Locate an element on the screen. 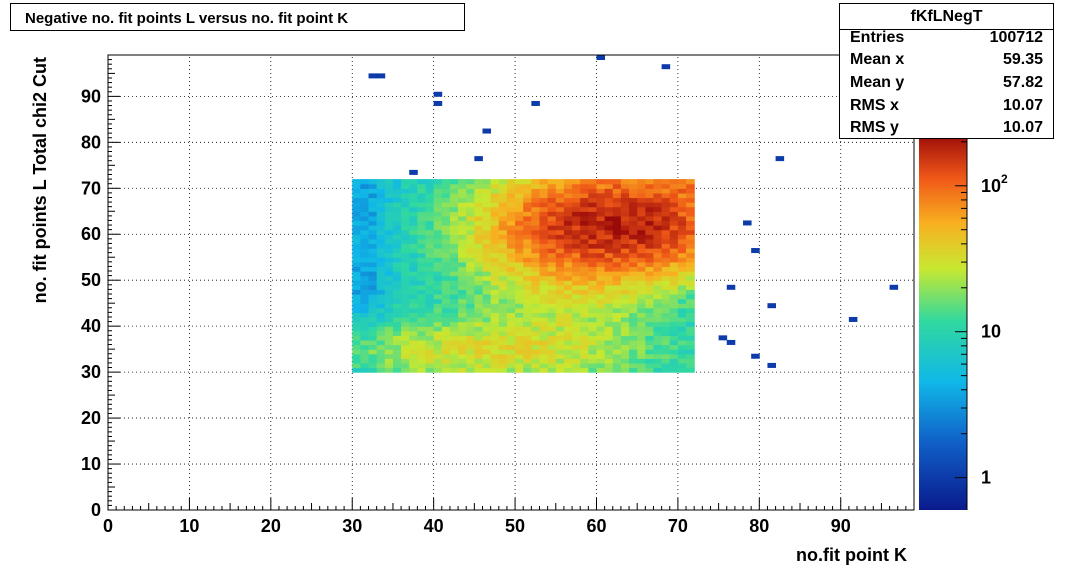  stat-value: 100712 is located at coordinates (1016, 37).